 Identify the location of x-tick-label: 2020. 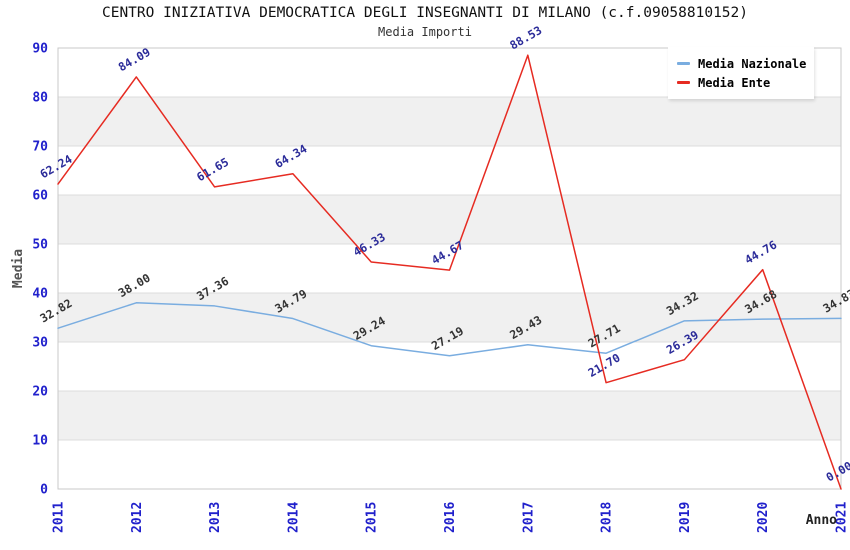
(763, 517).